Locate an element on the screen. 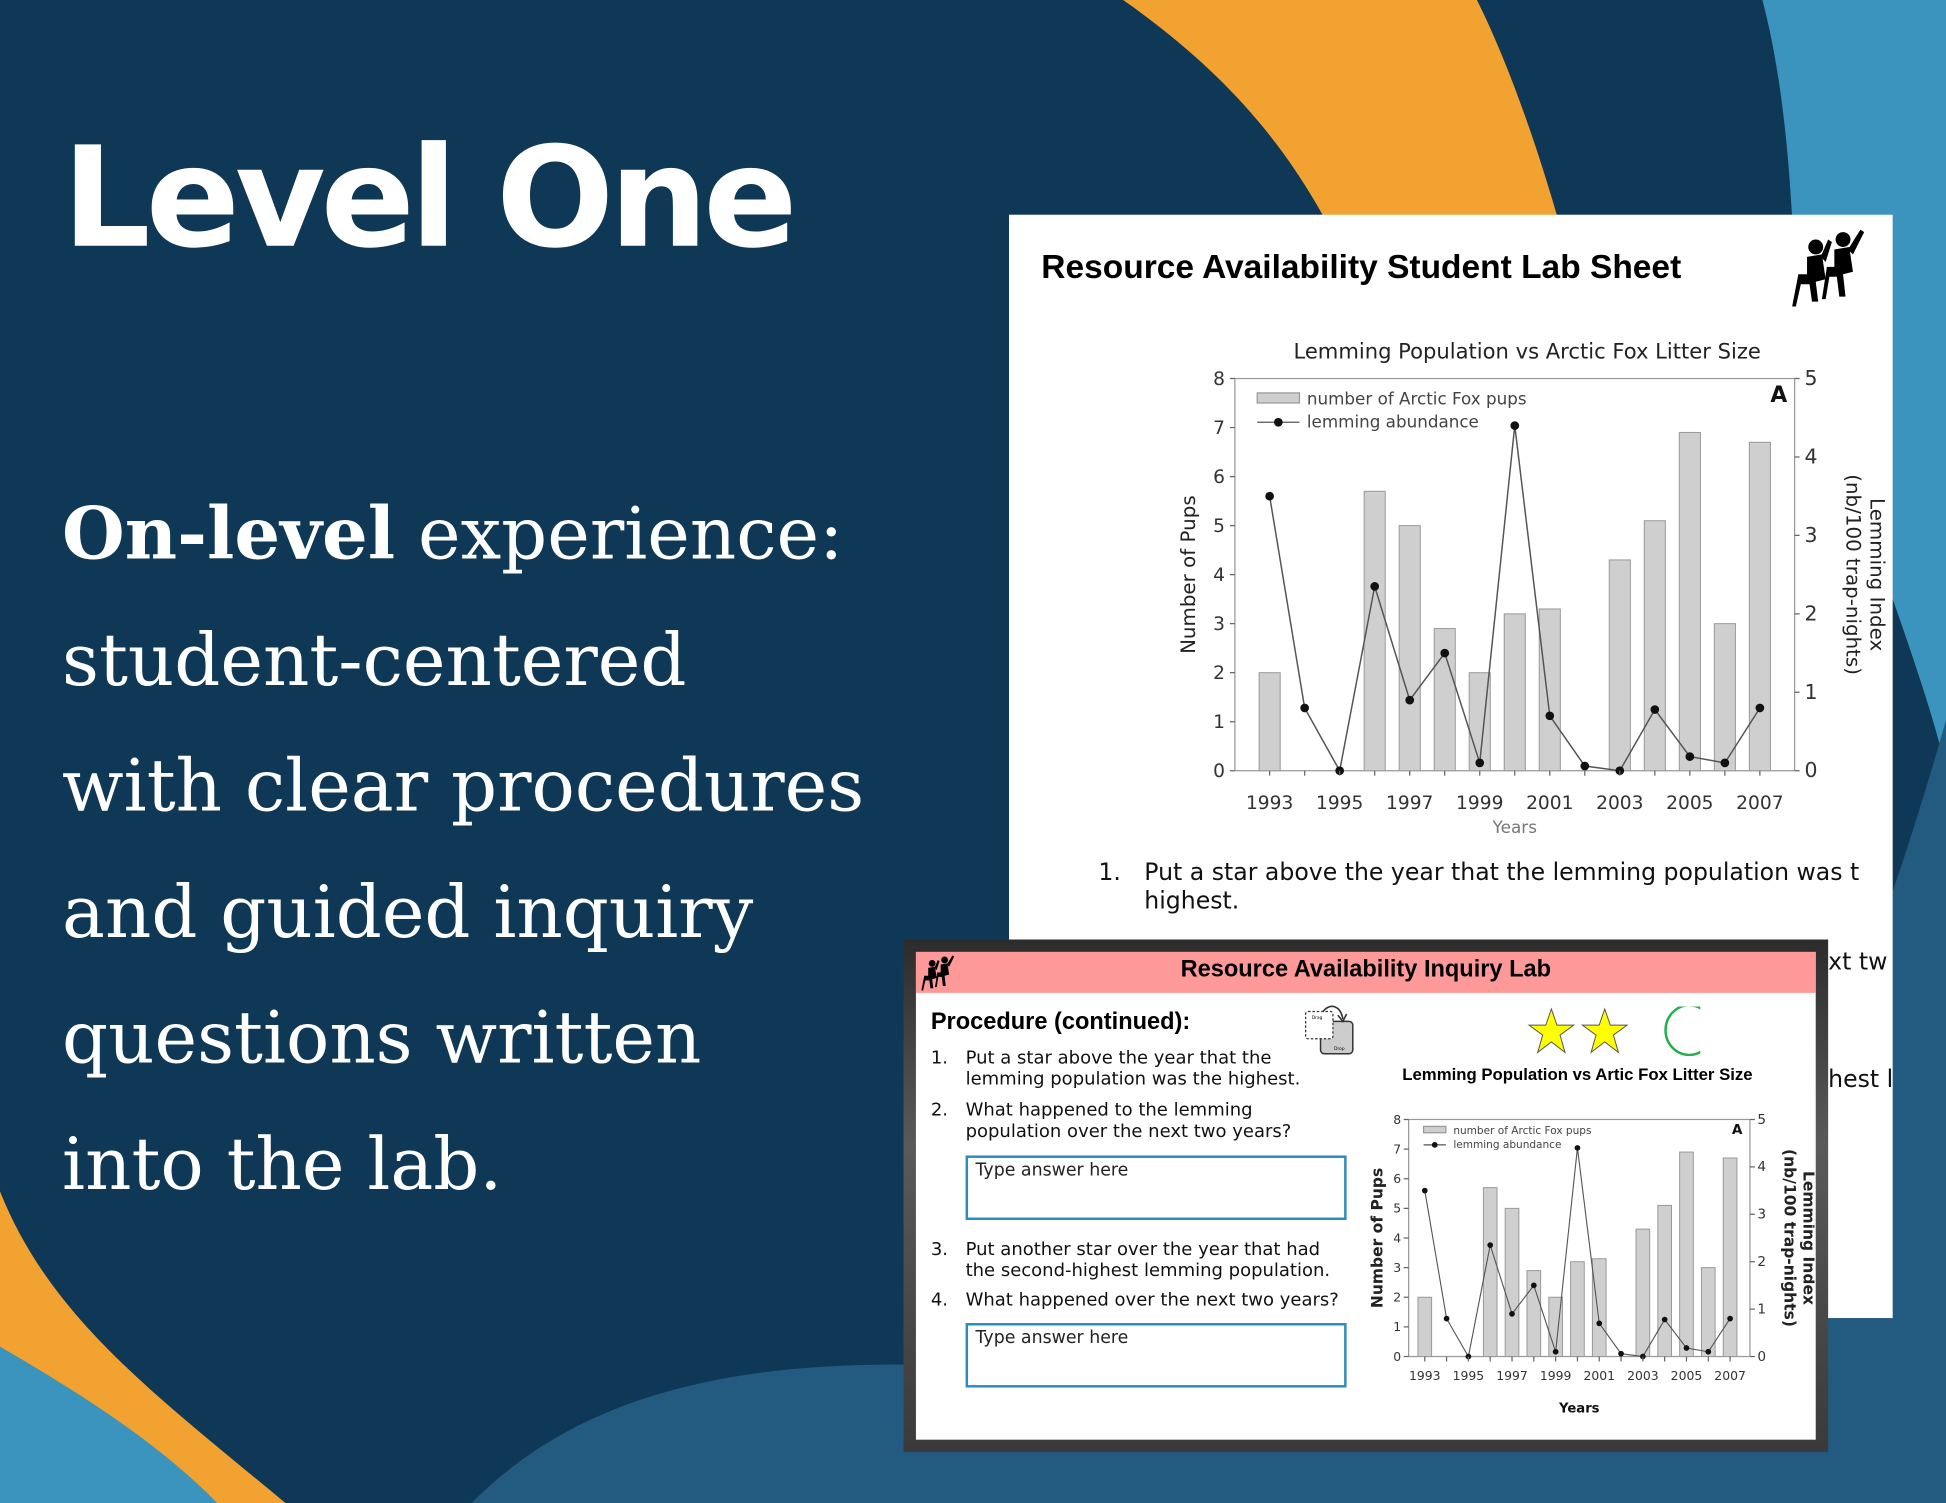 This screenshot has height=1503, width=1946. answer-input-2: Type answer here is located at coordinates (1156, 1355).